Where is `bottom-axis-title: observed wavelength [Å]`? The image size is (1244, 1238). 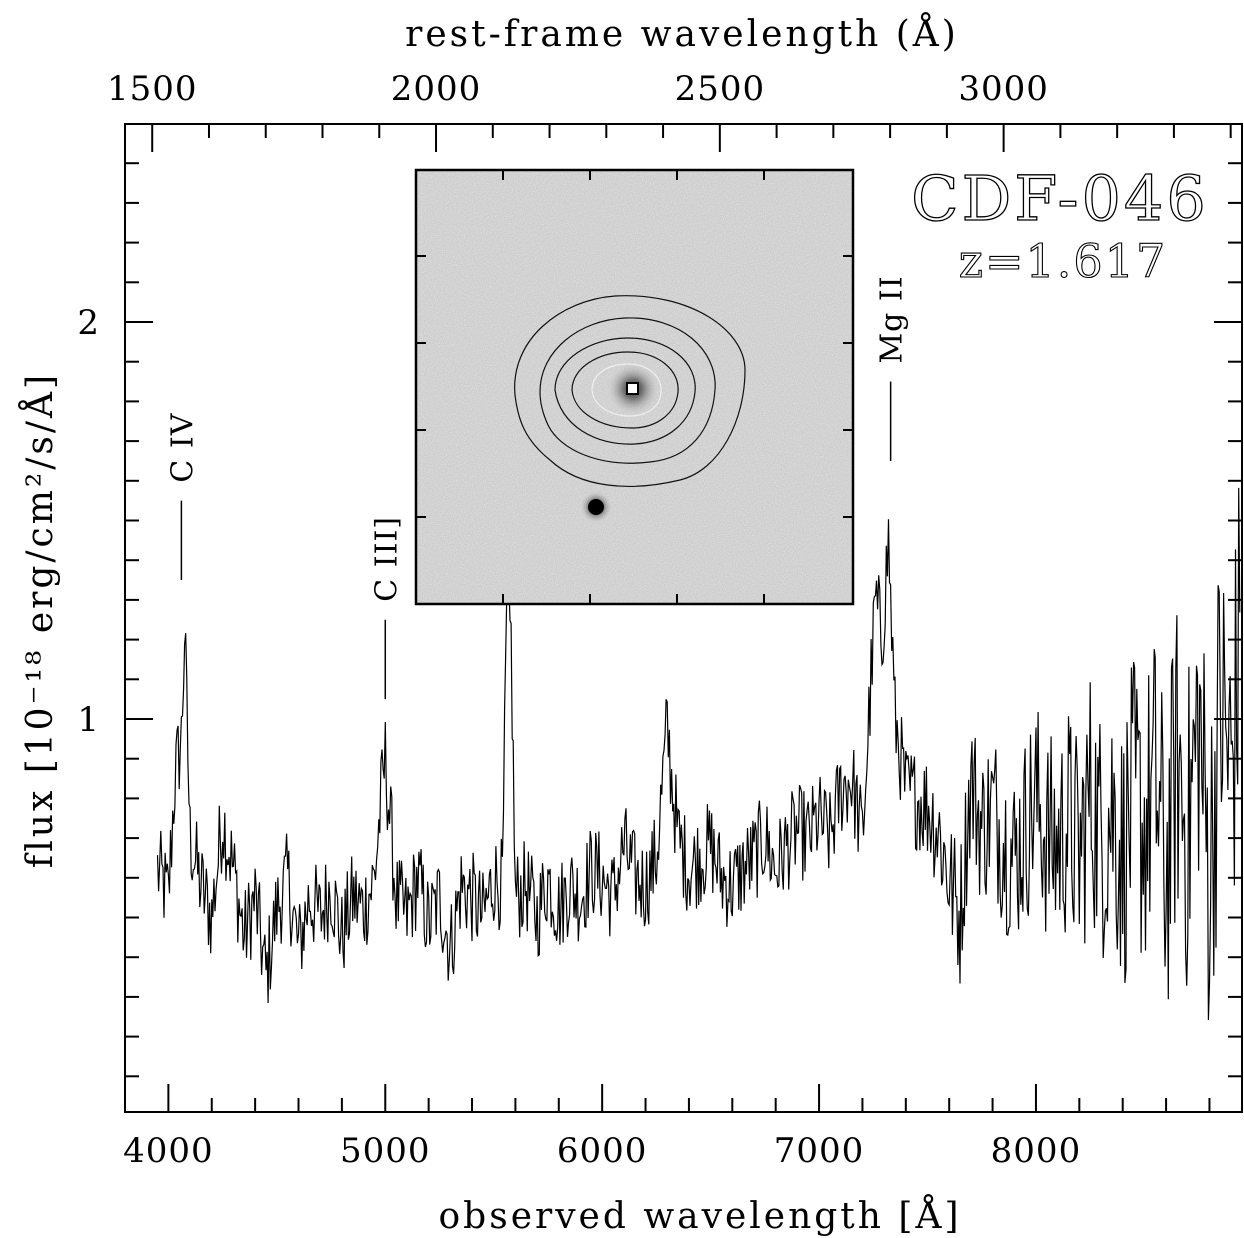
bottom-axis-title: observed wavelength [Å] is located at coordinates (700, 1216).